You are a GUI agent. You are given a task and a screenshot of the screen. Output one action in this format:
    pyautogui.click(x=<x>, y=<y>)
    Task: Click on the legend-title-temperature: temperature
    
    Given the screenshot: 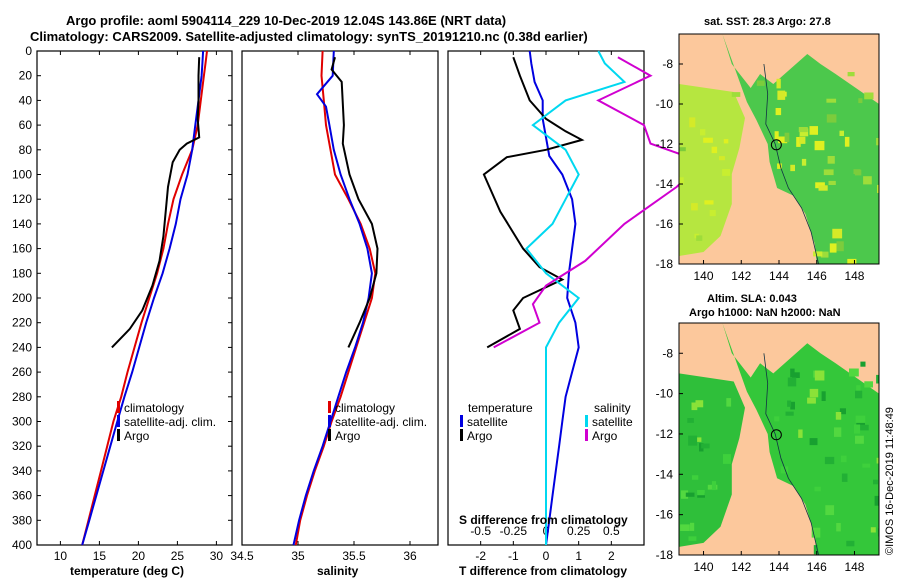 What is the action you would take?
    pyautogui.click(x=500, y=408)
    